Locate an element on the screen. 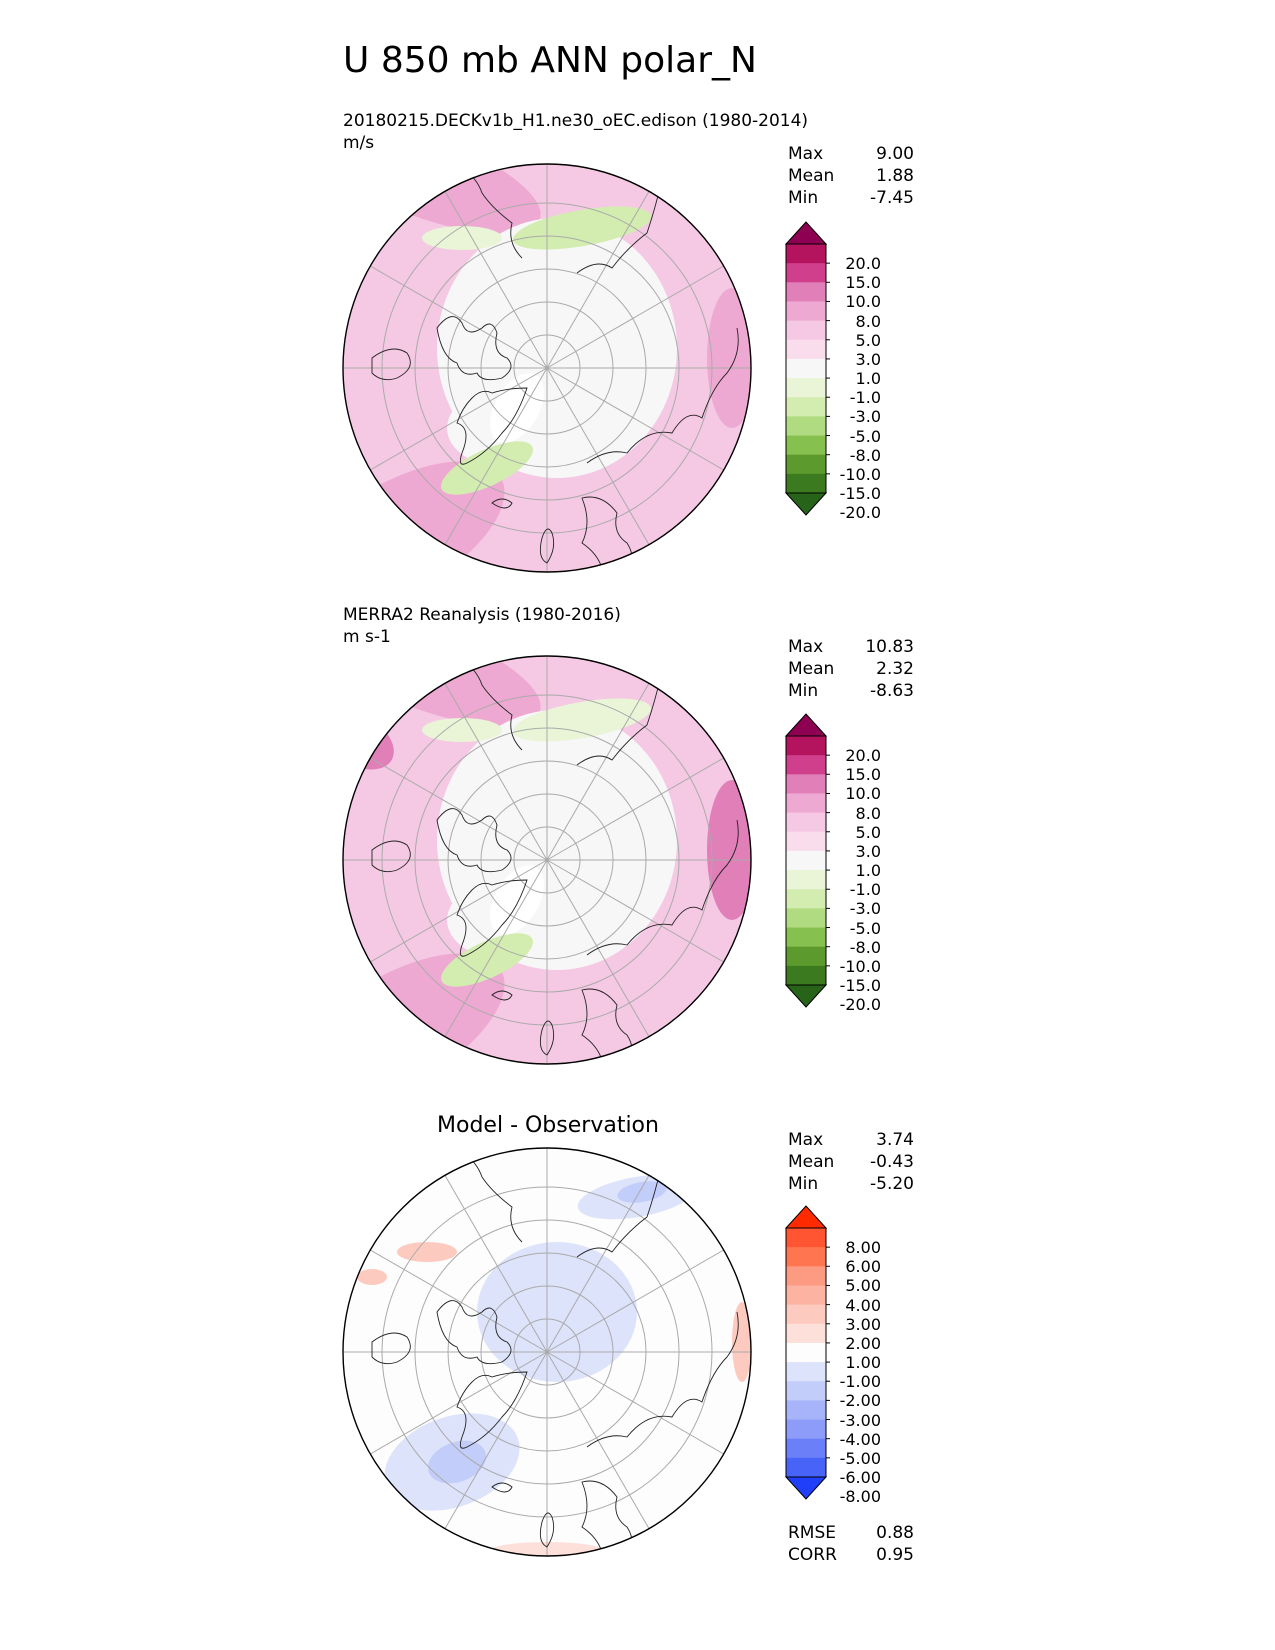 The image size is (1275, 1650). model-map-layer is located at coordinates (547, 368).